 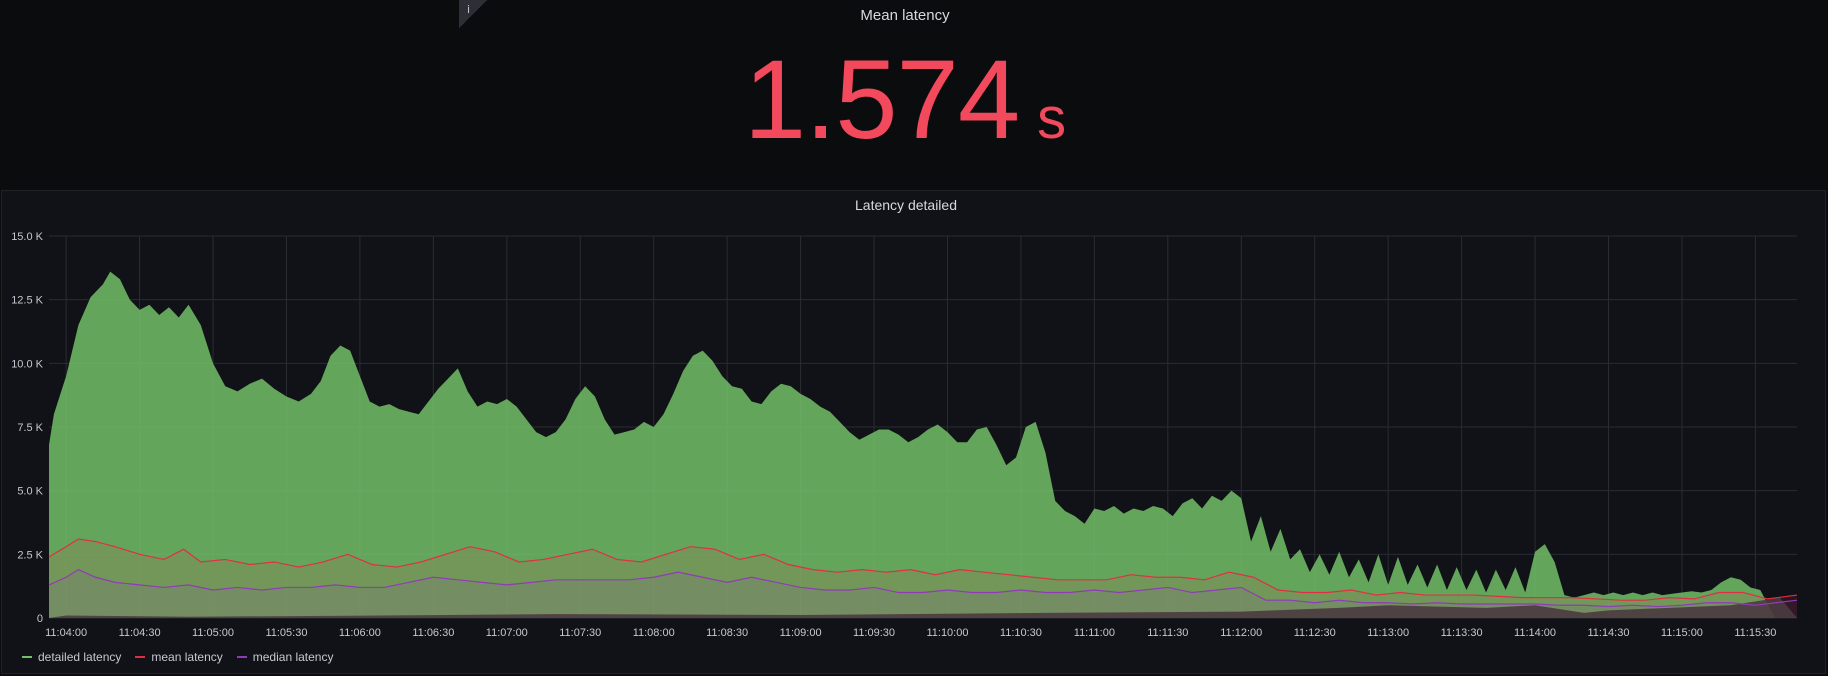 What do you see at coordinates (1021, 633) in the screenshot?
I see `x-tick-label: 11:10:30` at bounding box center [1021, 633].